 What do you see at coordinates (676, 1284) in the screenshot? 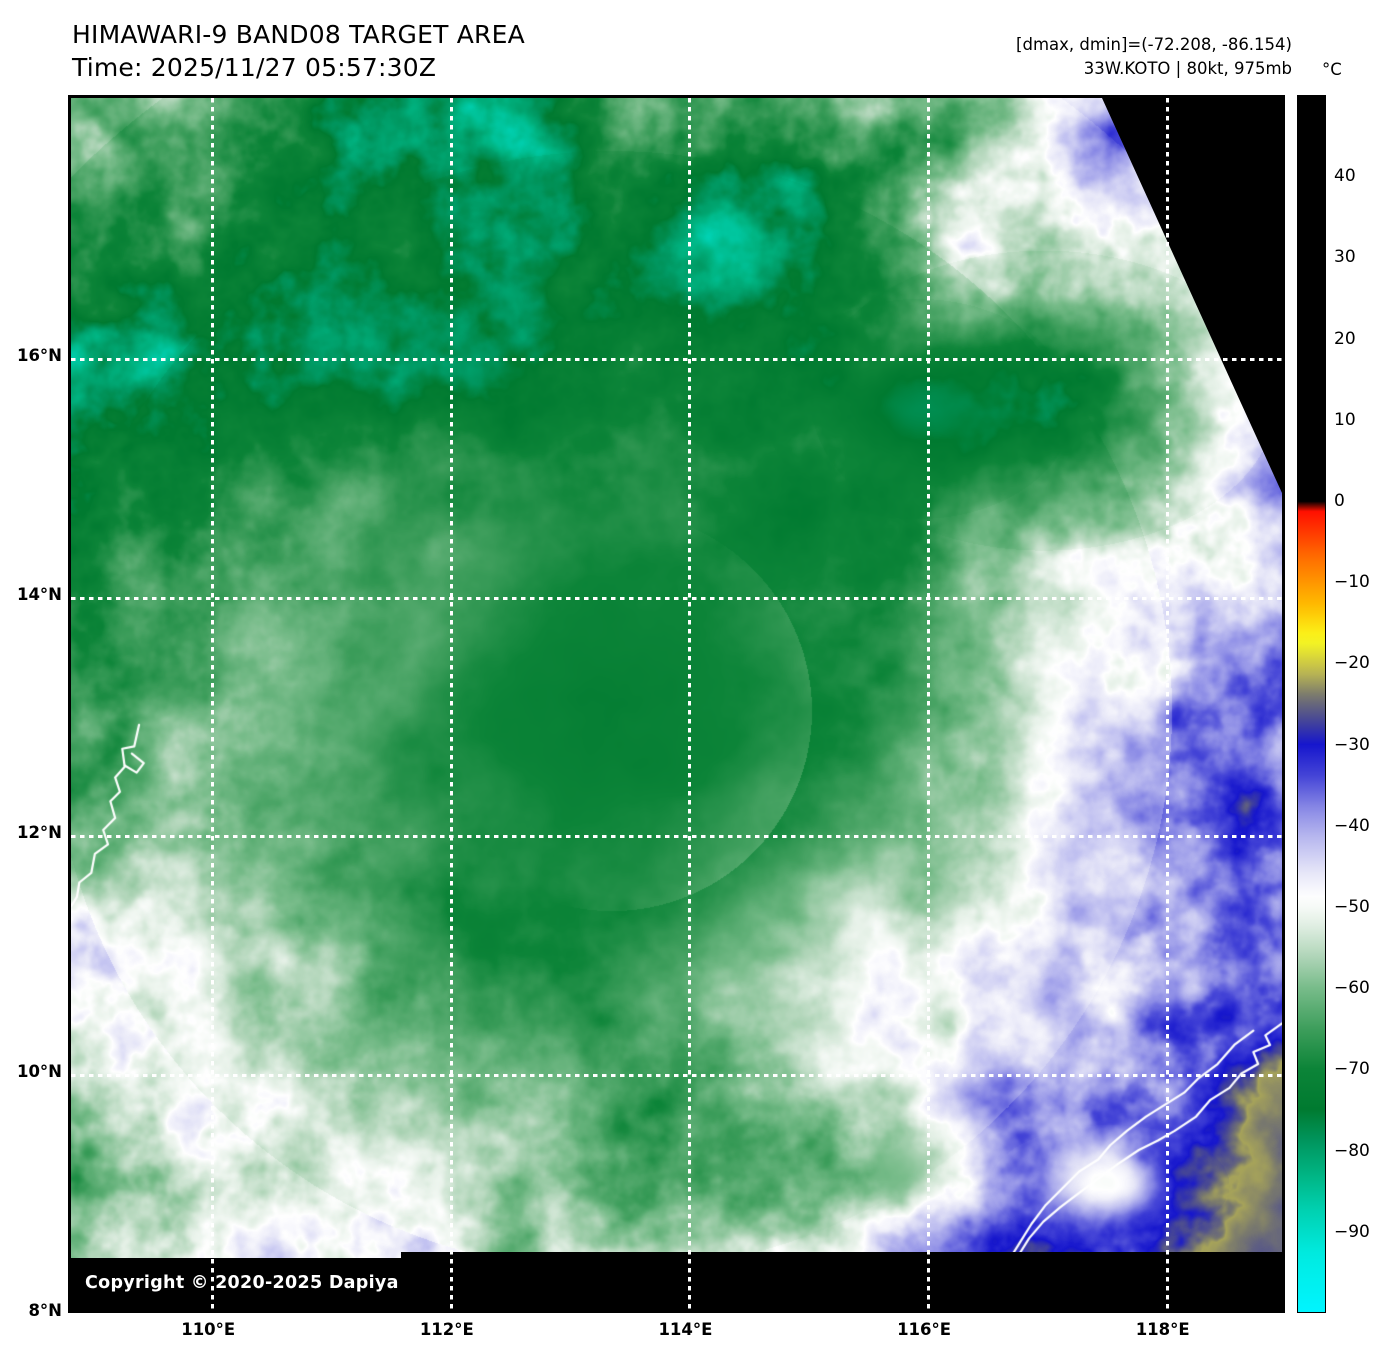
I see `data-void-bottom-band` at bounding box center [676, 1284].